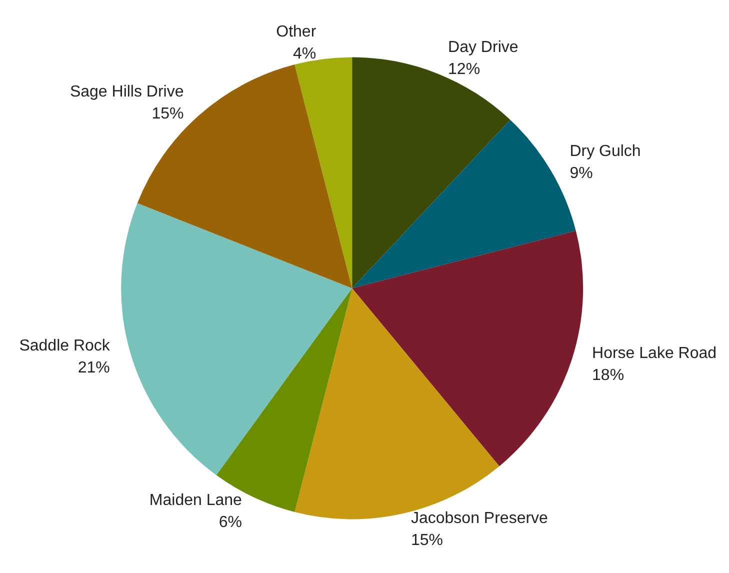  What do you see at coordinates (296, 32) in the screenshot?
I see `slice-label: Other` at bounding box center [296, 32].